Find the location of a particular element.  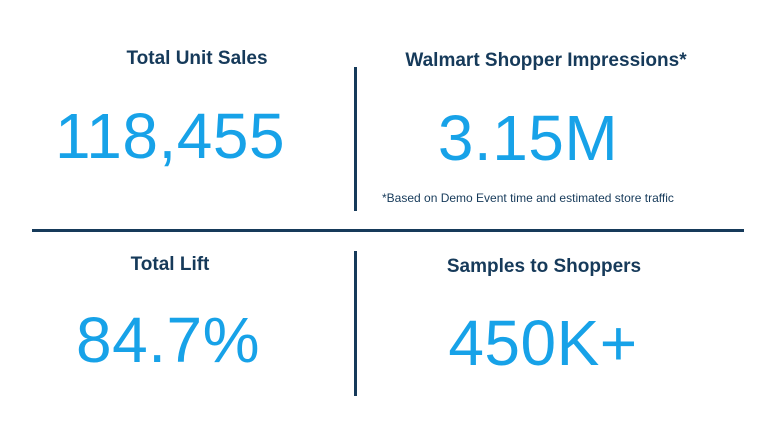

horizontal-divider is located at coordinates (388, 230).